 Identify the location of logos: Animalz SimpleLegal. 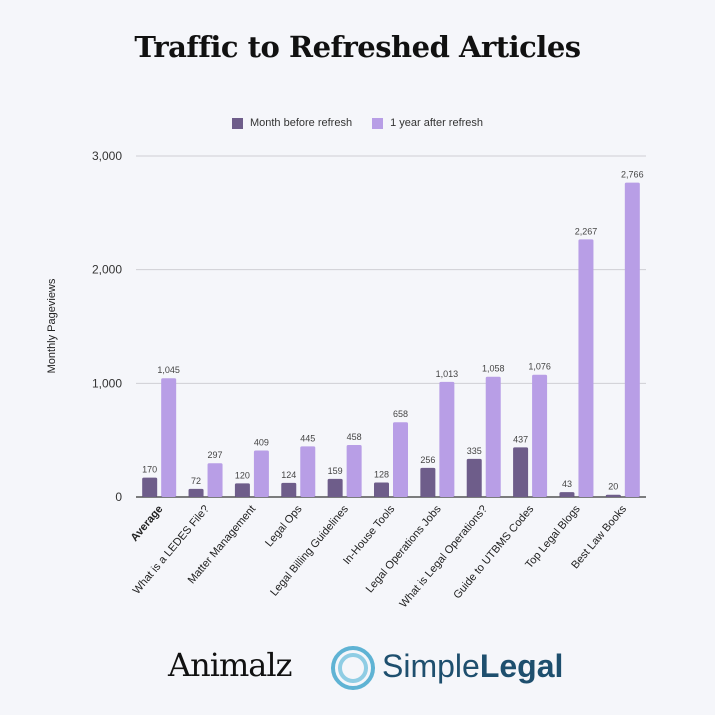
(357, 670).